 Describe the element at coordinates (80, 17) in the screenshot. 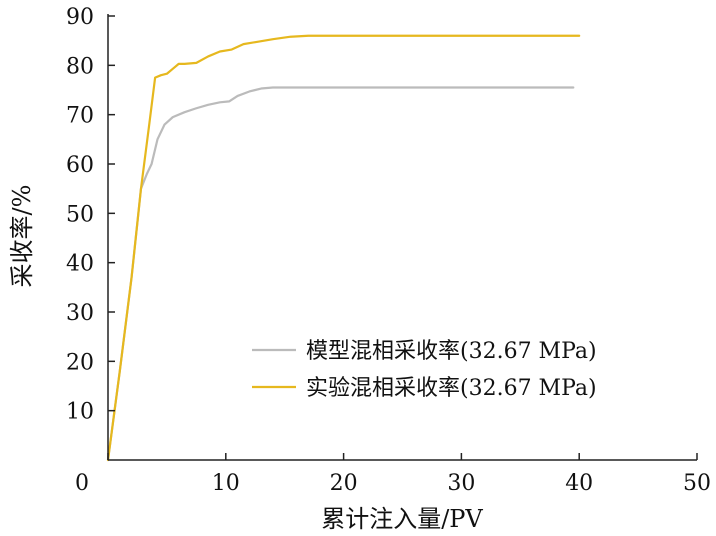

I see `y-tick-label: 90` at that location.